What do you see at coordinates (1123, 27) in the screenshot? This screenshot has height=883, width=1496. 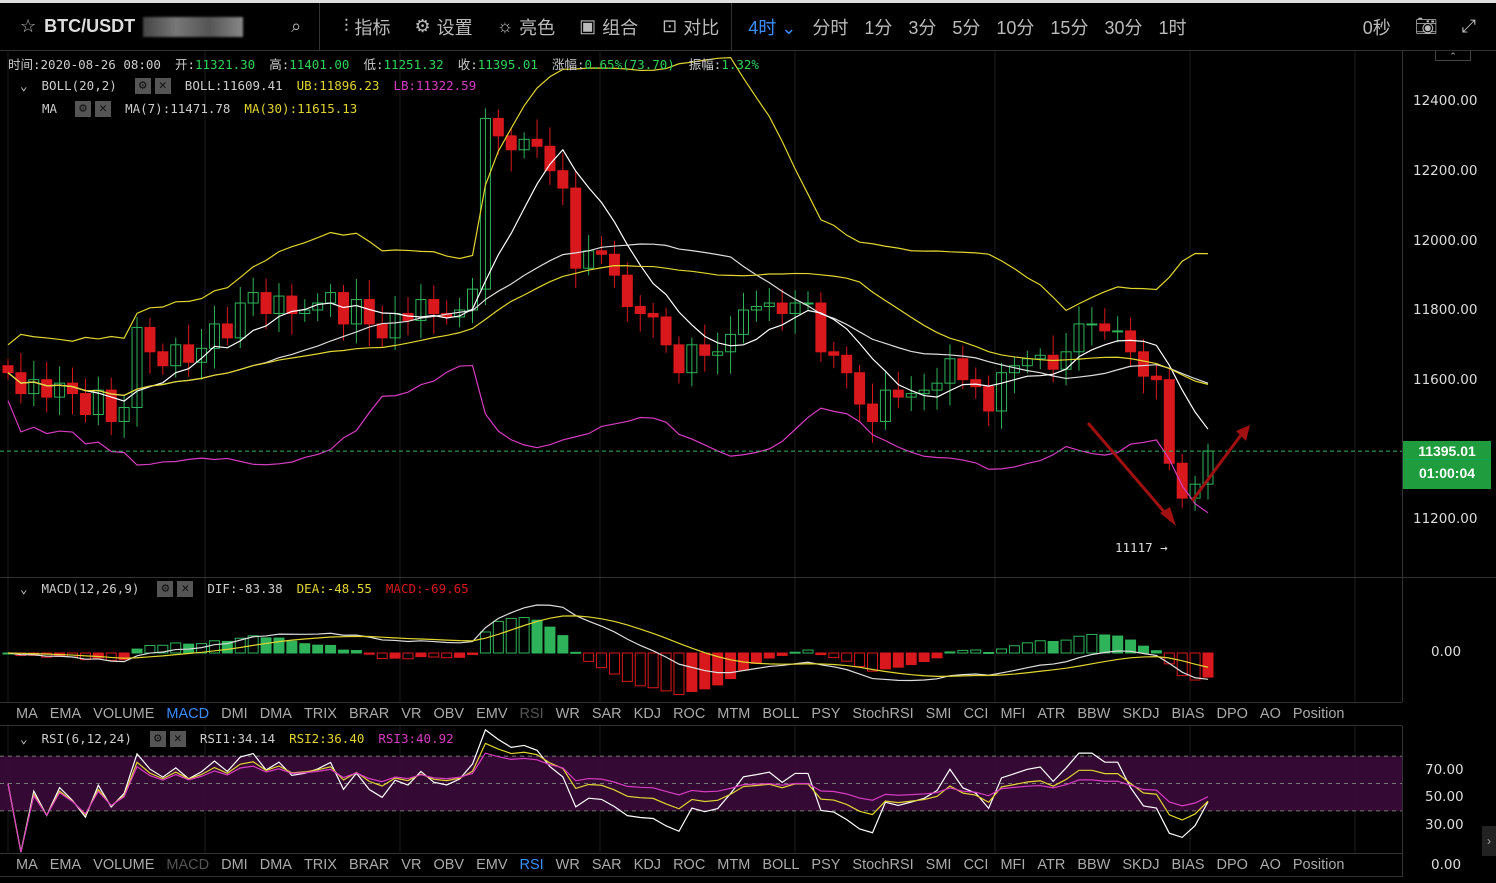 I see `timeframe-30分: 30分` at bounding box center [1123, 27].